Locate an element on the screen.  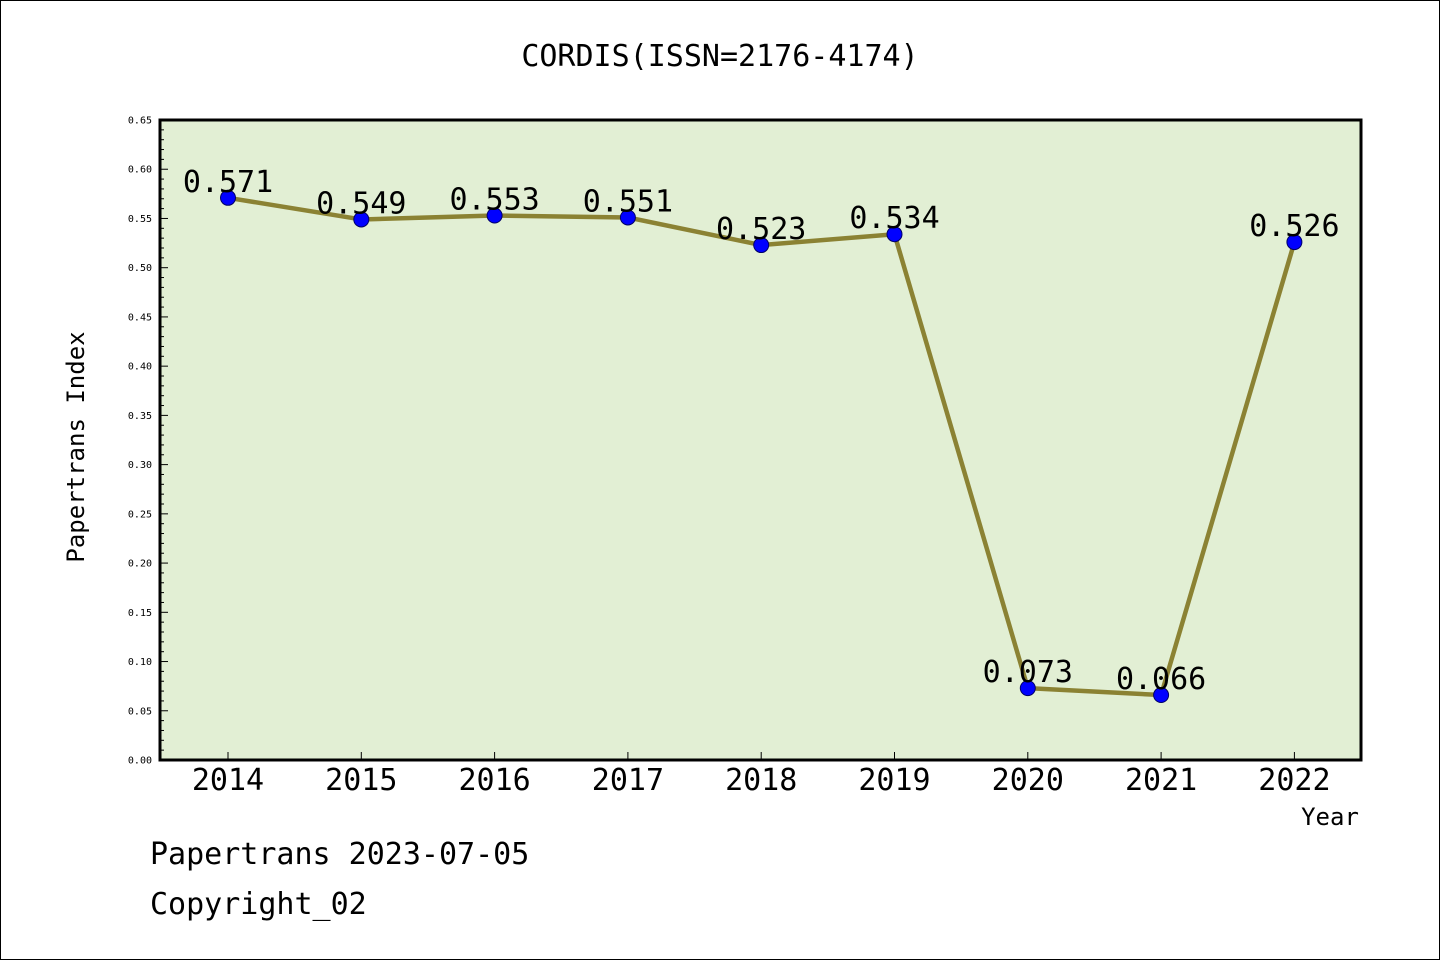
y-tick-label: 0.05 is located at coordinates (140, 711).